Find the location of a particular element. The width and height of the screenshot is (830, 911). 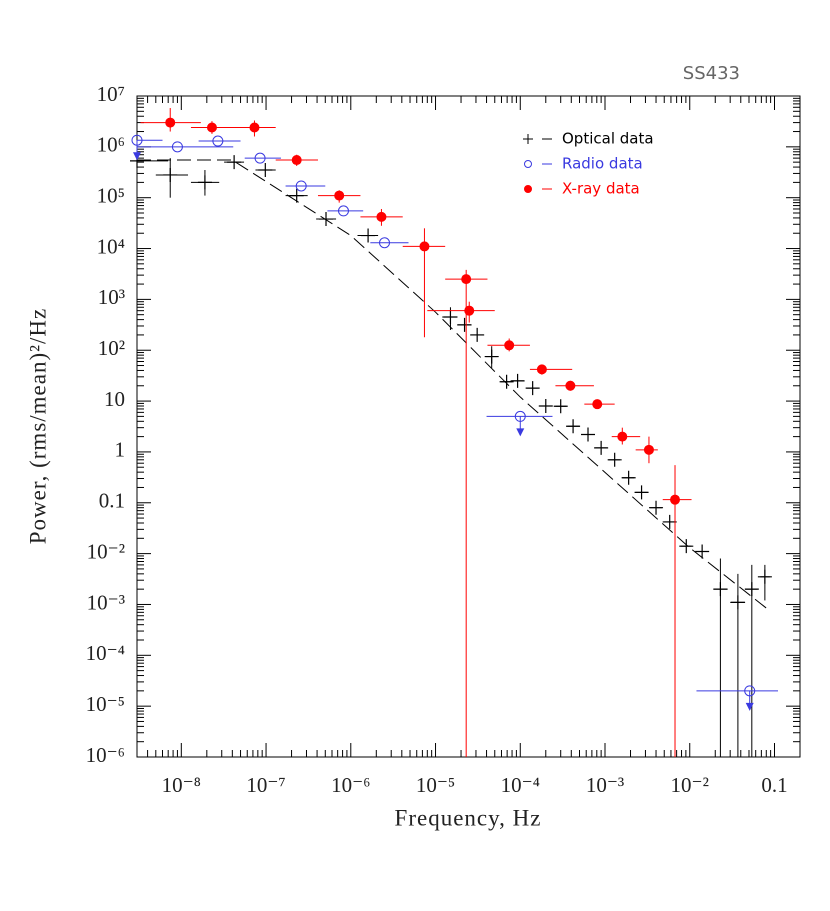

x-tick-label: 10⁻⁴ is located at coordinates (520, 785).